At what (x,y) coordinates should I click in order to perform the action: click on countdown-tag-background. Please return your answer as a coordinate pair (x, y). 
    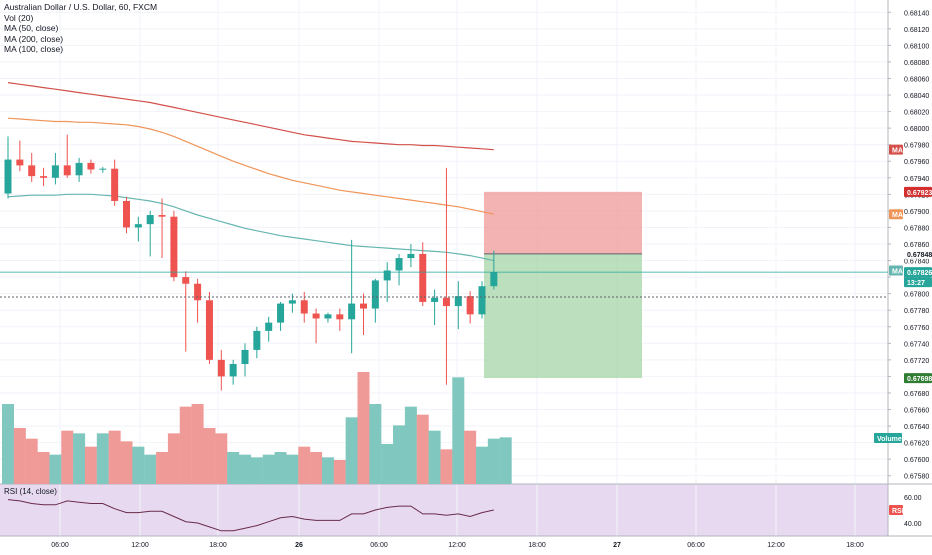
    Looking at the image, I should click on (918, 282).